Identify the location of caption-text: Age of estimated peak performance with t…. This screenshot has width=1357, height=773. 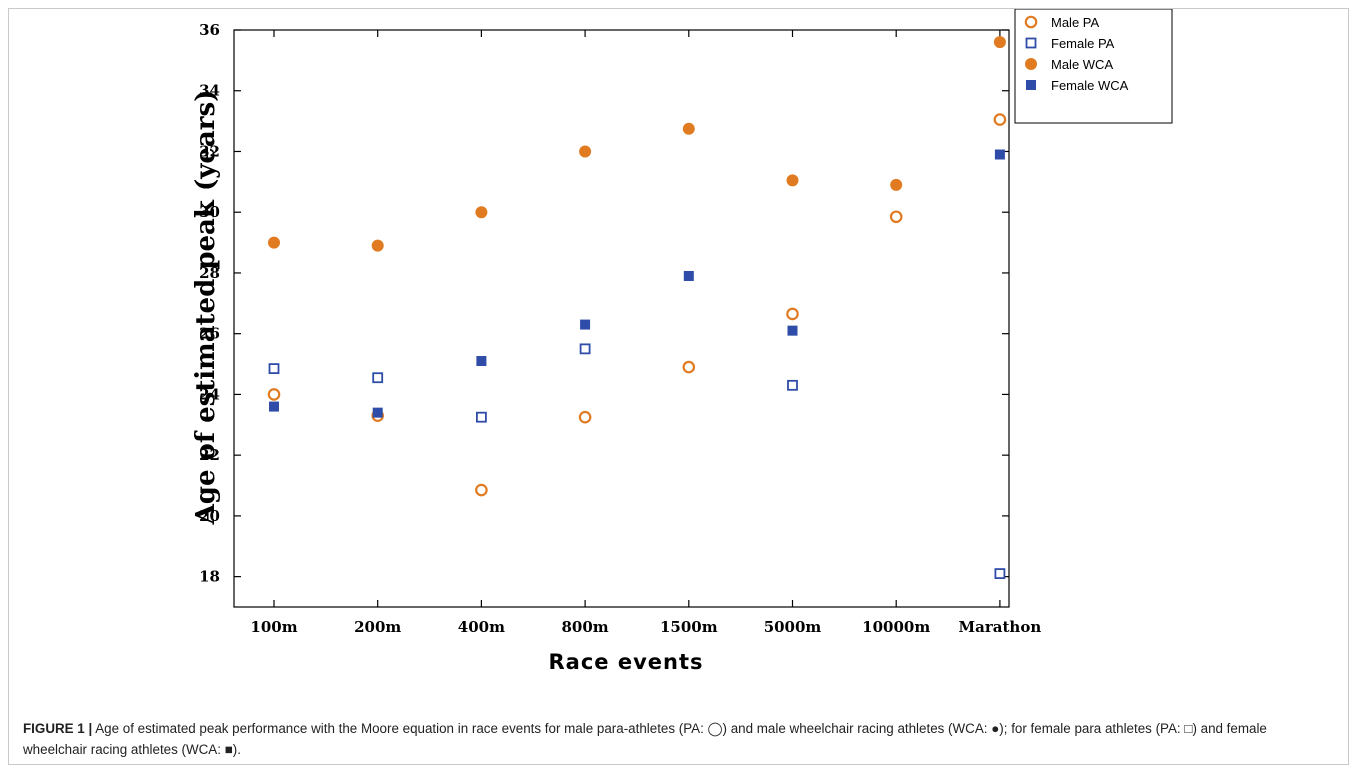
(645, 739).